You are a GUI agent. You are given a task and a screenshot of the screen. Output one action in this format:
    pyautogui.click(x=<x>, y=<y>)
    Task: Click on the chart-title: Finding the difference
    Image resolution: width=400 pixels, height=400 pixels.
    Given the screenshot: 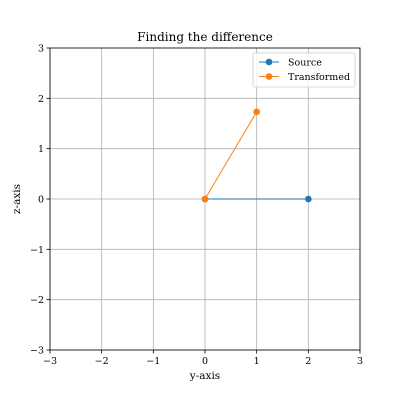 What is the action you would take?
    pyautogui.click(x=205, y=37)
    